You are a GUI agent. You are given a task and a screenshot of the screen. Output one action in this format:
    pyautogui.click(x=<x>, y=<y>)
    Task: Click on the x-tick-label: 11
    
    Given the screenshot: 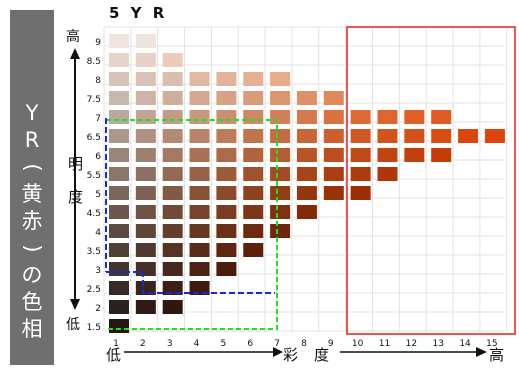 What is the action you would take?
    pyautogui.click(x=384, y=344)
    